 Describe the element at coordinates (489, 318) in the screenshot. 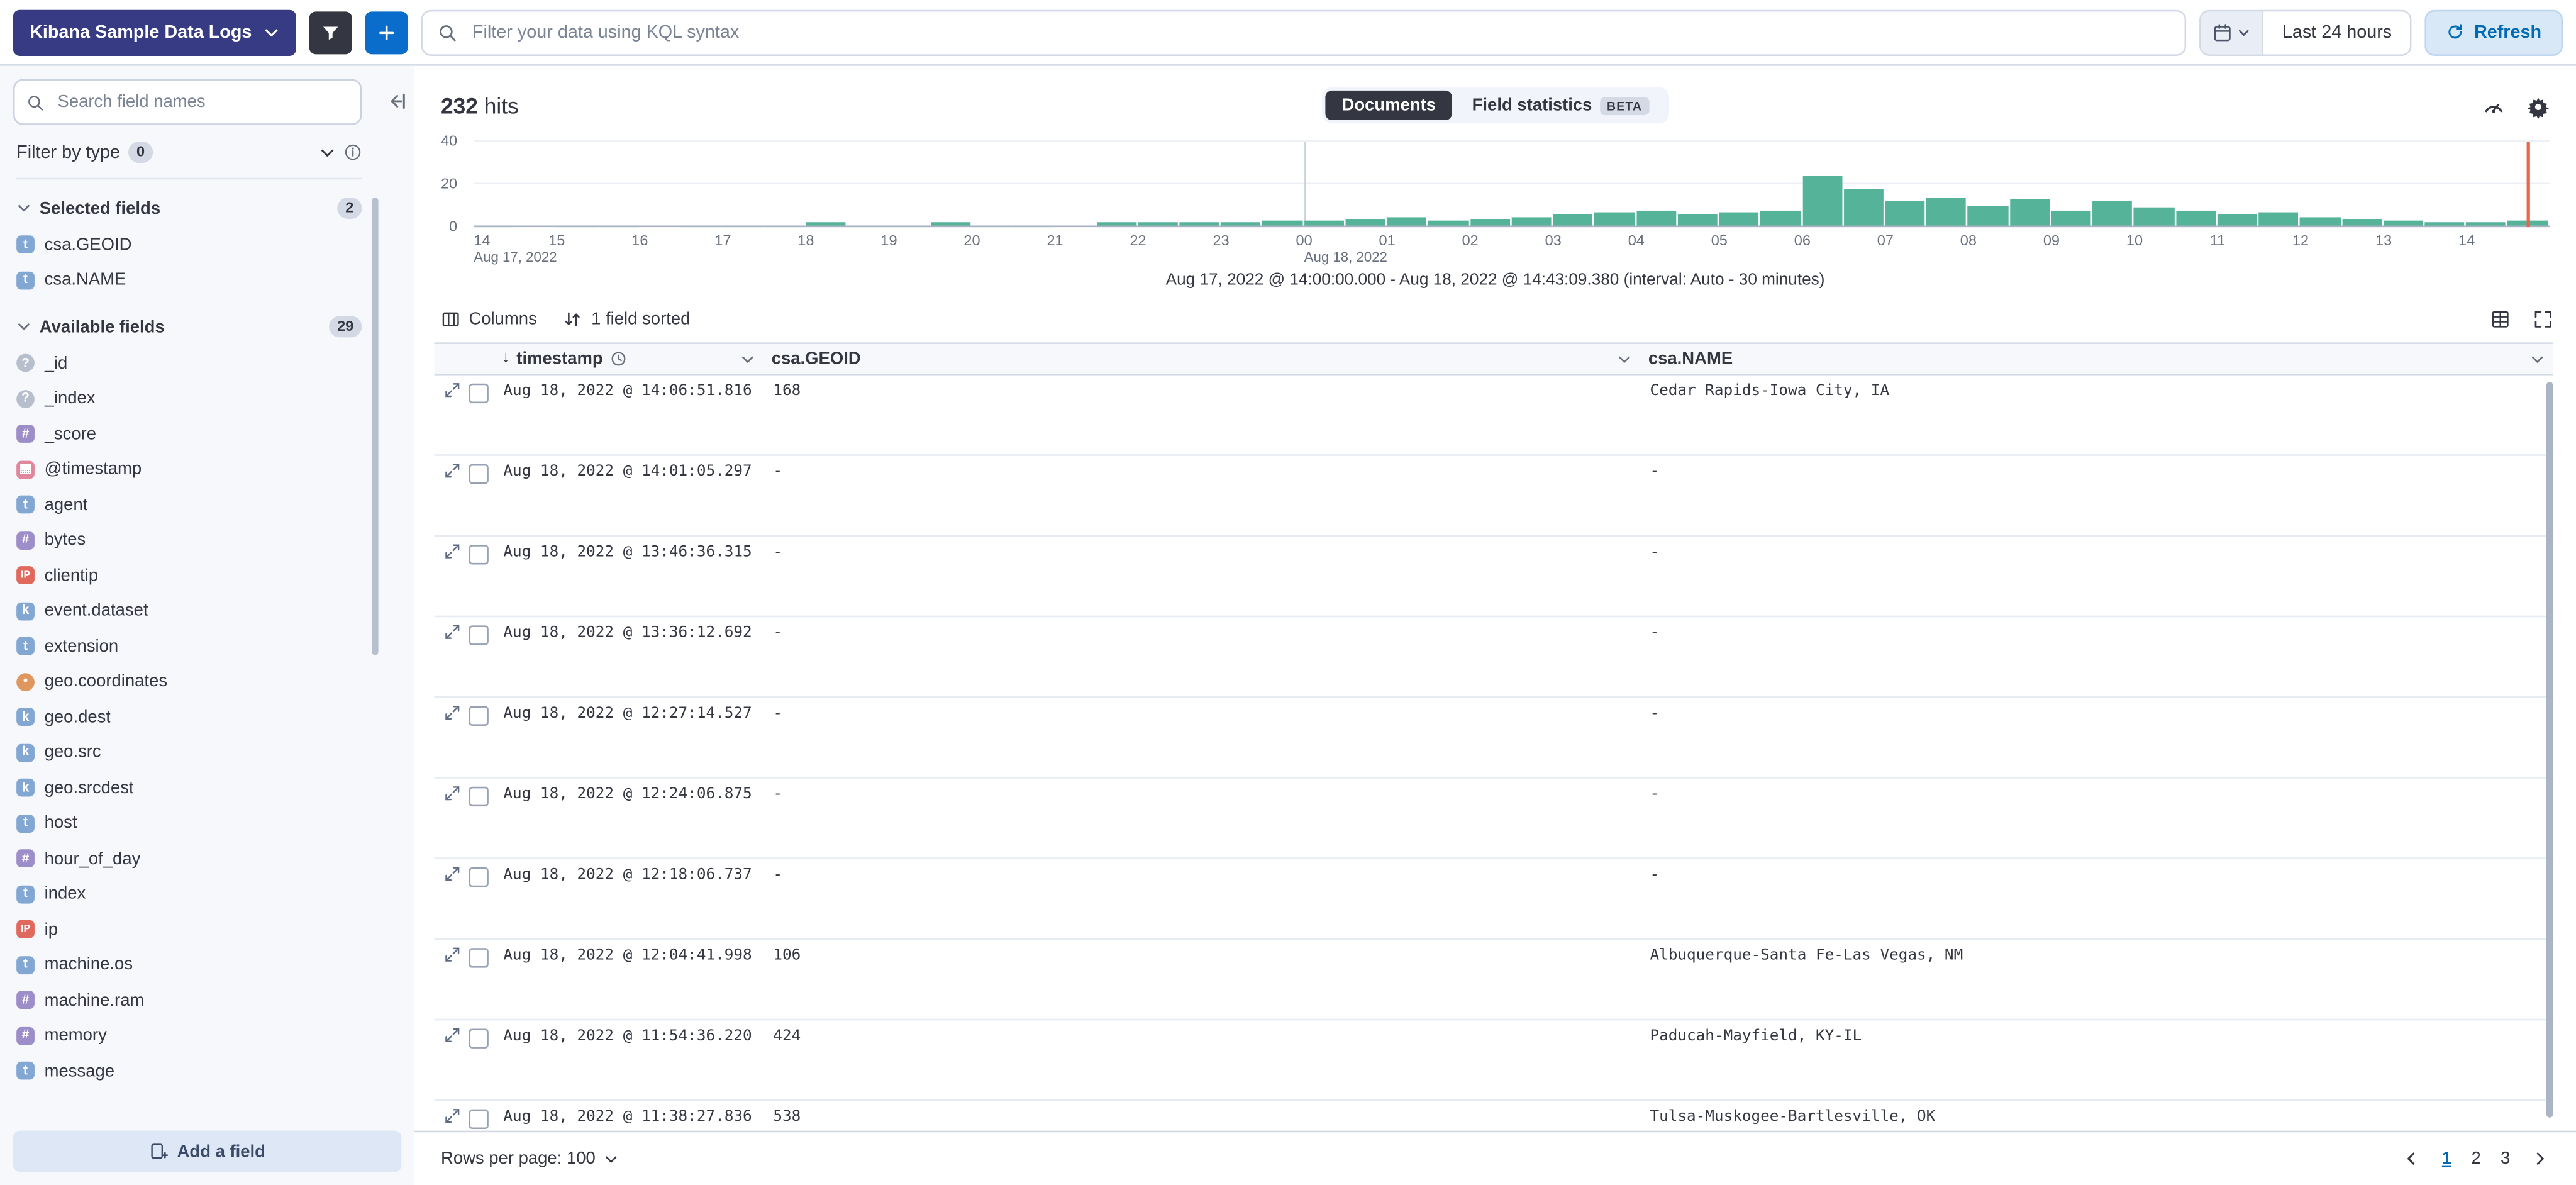

I see `columns-button: Columns` at that location.